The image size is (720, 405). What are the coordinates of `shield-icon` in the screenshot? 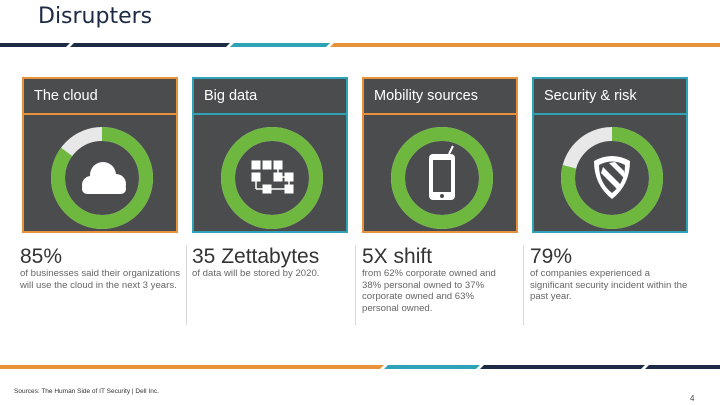 It's located at (612, 177).